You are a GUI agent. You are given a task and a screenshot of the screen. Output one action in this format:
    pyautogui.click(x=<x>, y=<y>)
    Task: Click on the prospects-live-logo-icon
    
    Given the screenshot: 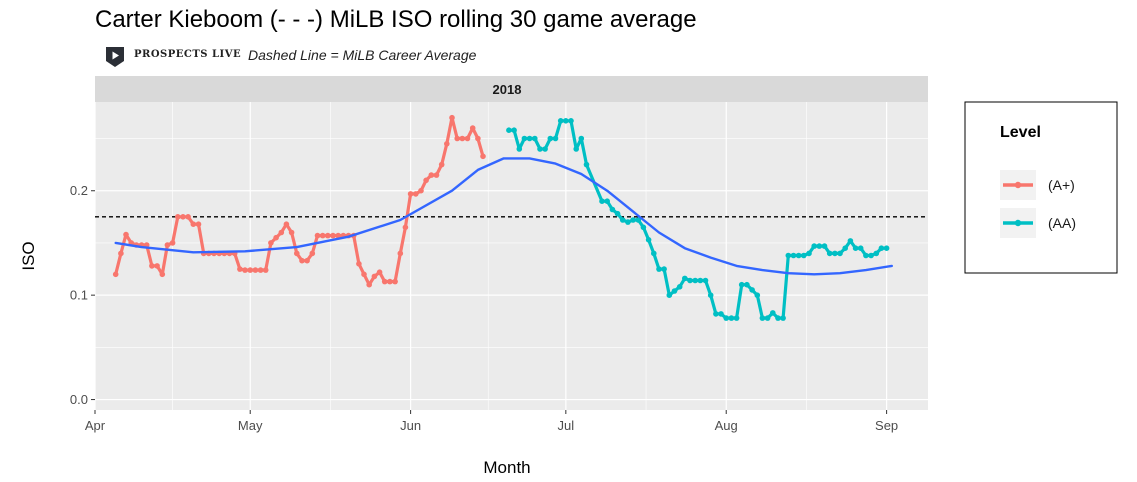 What is the action you would take?
    pyautogui.click(x=115, y=57)
    